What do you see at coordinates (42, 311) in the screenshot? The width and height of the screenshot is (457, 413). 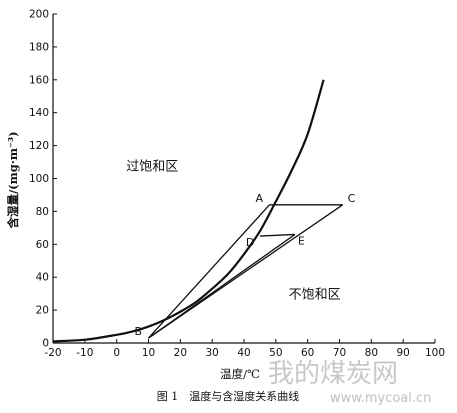 I see `y-tick-label: 20` at bounding box center [42, 311].